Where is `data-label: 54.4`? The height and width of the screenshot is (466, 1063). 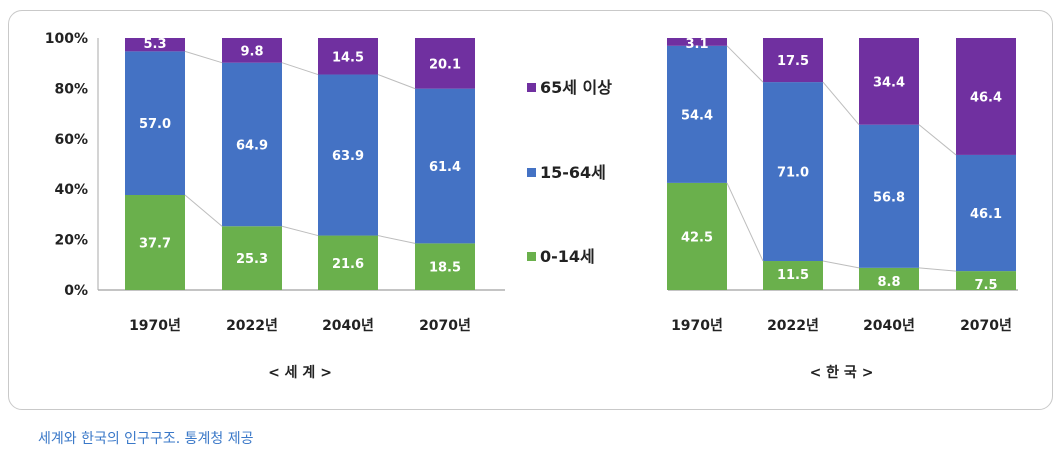
data-label: 54.4 is located at coordinates (697, 115).